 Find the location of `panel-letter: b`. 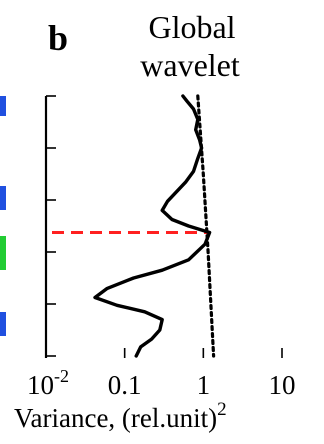

panel-letter: b is located at coordinates (58, 38).